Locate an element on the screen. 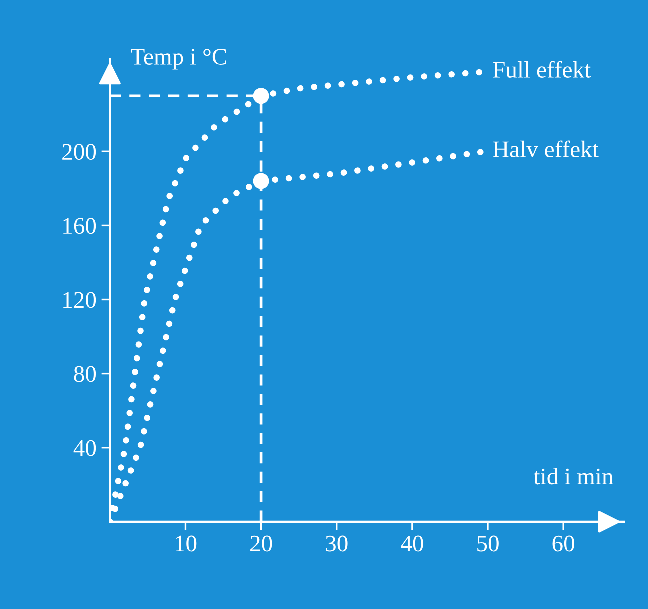 The height and width of the screenshot is (609, 648). x-tick-label: 50 is located at coordinates (488, 544).